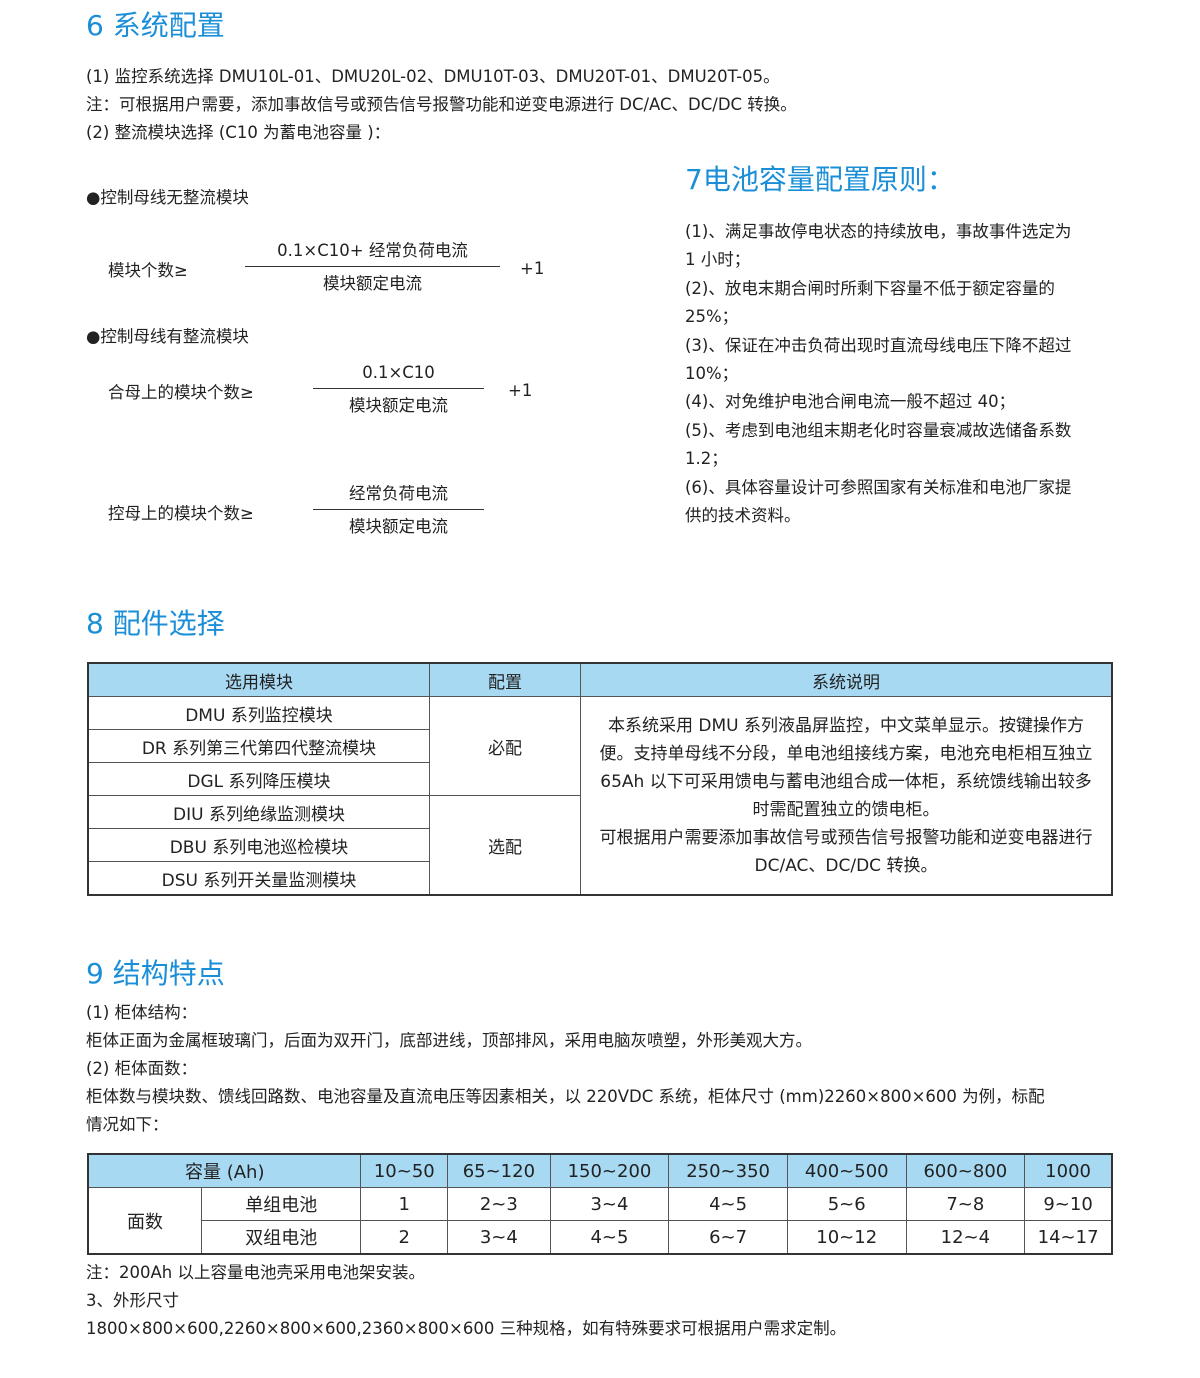 This screenshot has height=1378, width=1200. What do you see at coordinates (281, 1204) in the screenshot?
I see `row-label: 单组电池` at bounding box center [281, 1204].